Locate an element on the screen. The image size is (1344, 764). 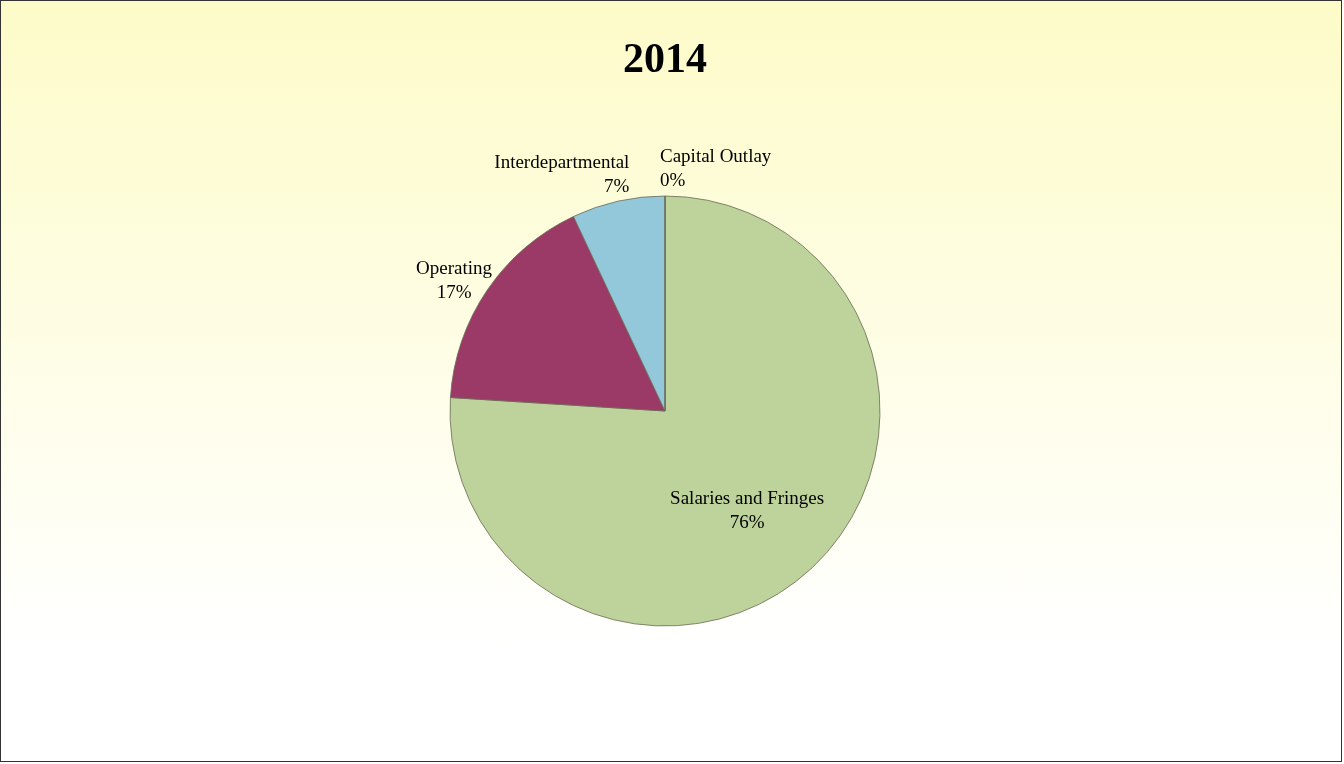
text: 0% is located at coordinates (673, 179).